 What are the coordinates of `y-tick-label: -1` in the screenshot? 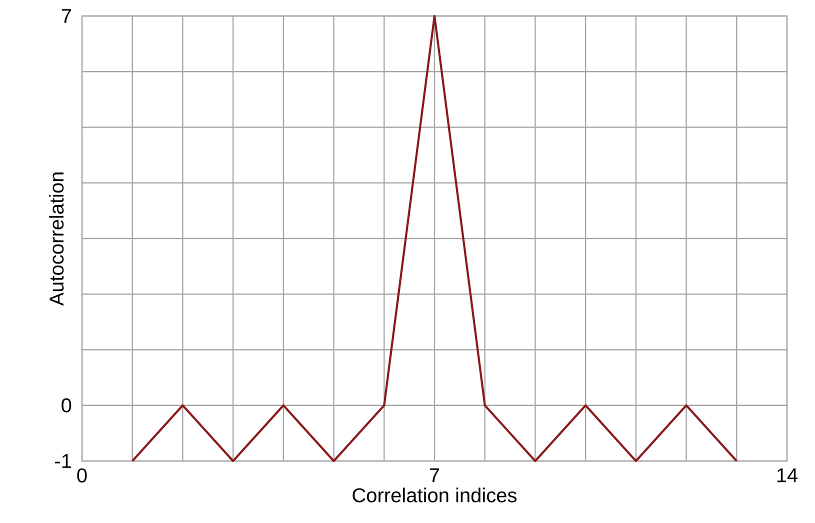 It's located at (63, 461).